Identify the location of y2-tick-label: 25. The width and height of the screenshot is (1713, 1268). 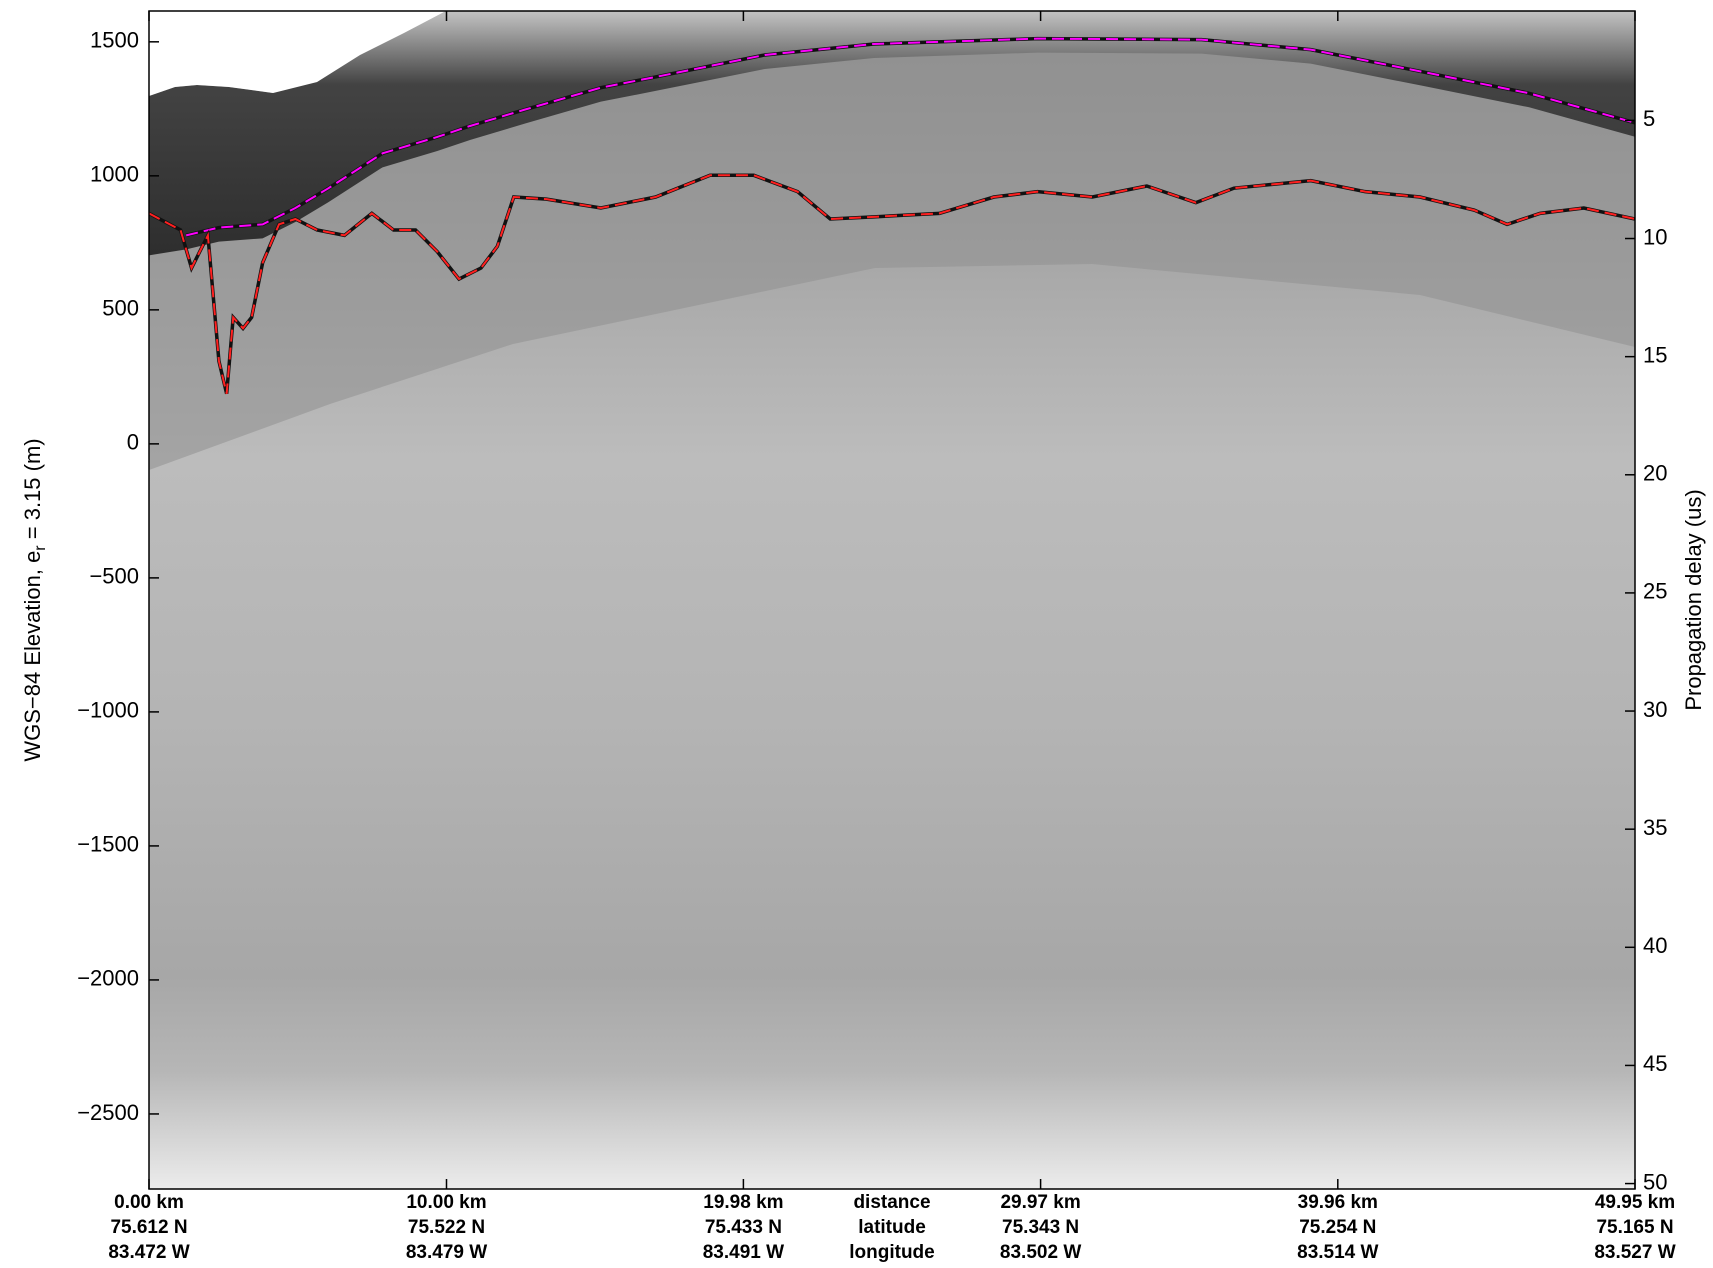
(1655, 591).